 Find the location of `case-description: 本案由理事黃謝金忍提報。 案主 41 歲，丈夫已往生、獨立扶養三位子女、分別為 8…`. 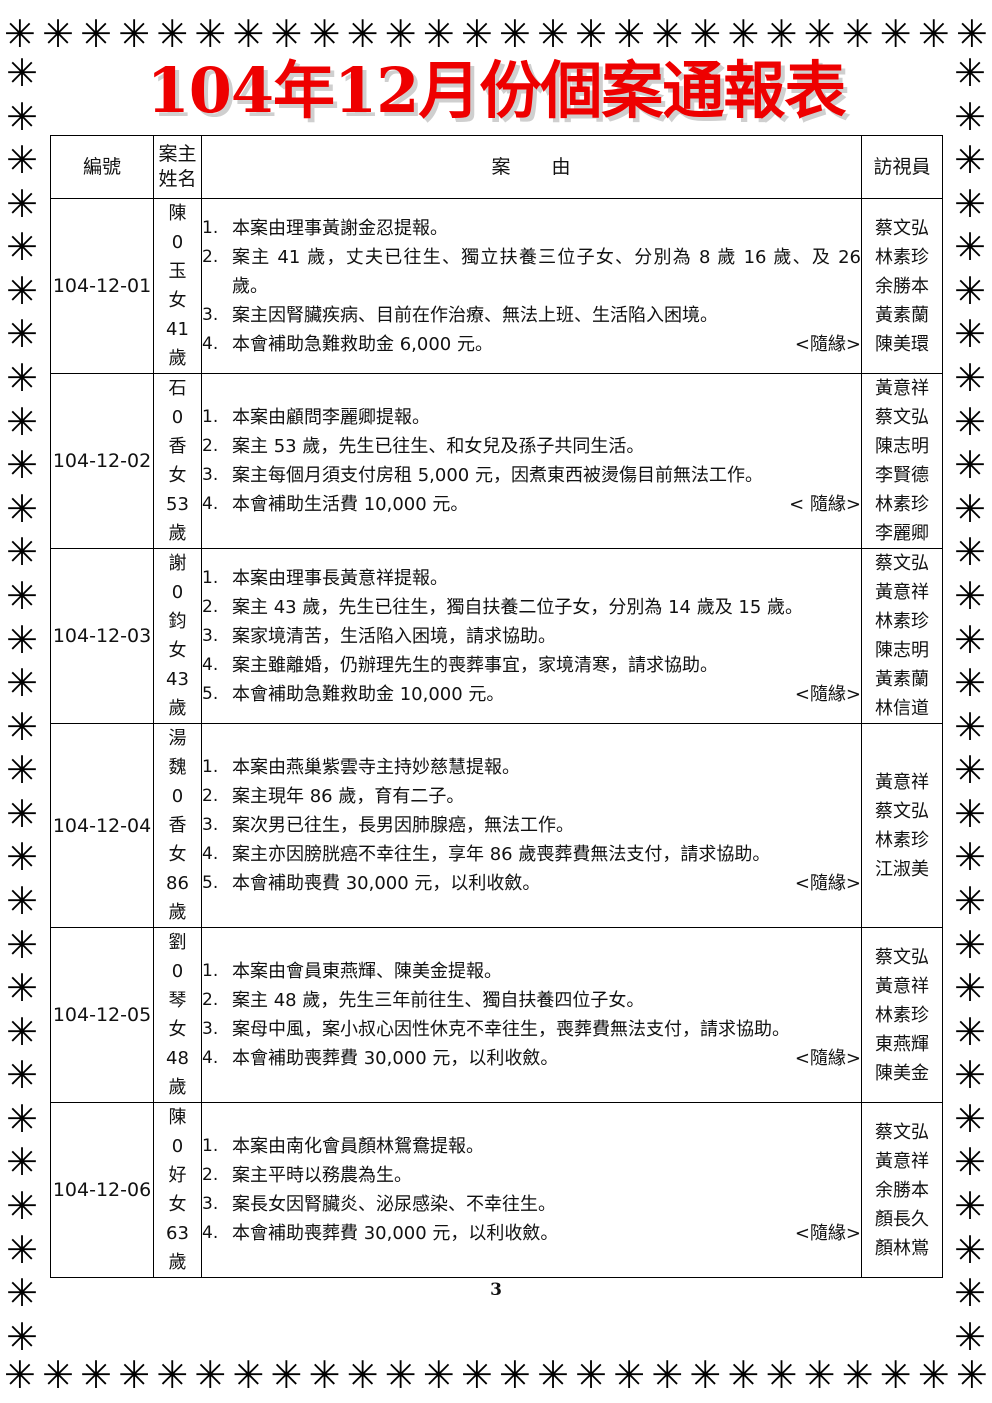

case-description: 本案由理事黃謝金忍提報。 案主 41 歲，丈夫已往生、獨立扶養三位子女、分別為 8… is located at coordinates (531, 286).